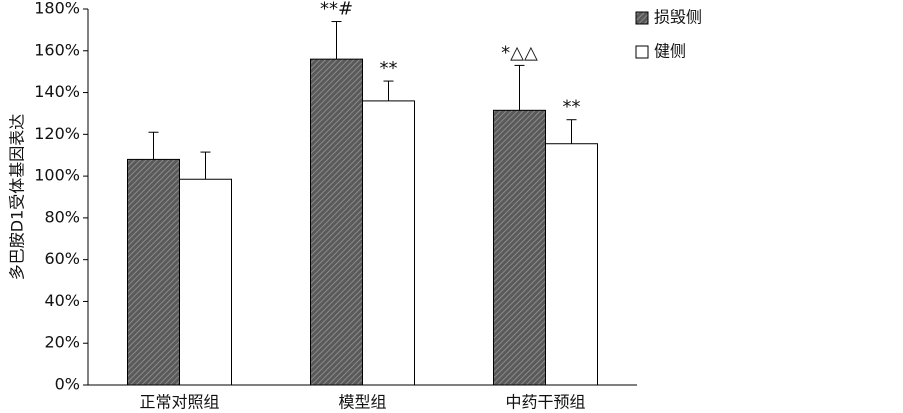 The image size is (903, 413). Describe the element at coordinates (17, 197) in the screenshot. I see `y-axis-label: 多巴胺D1受体基因表达` at that location.